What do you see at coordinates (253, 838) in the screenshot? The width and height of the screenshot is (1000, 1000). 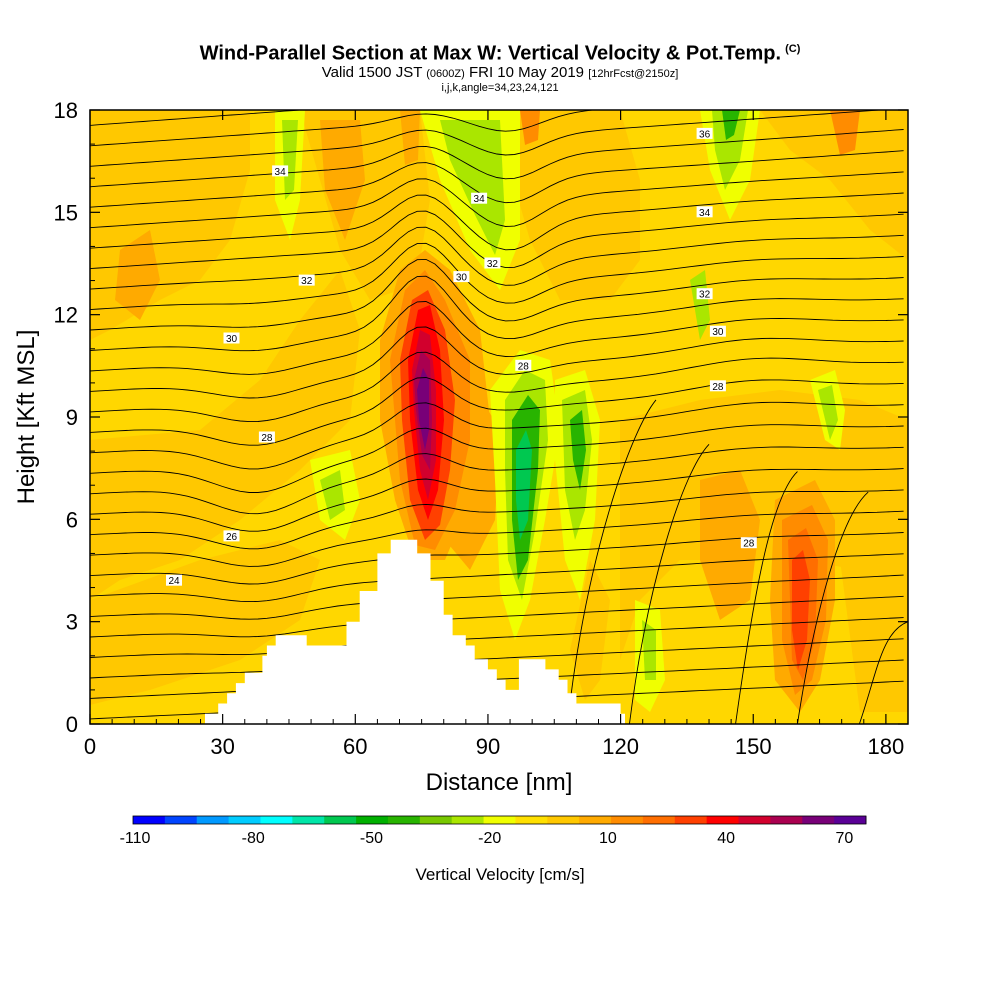 I see `colorbar-tick-label: -80` at bounding box center [253, 838].